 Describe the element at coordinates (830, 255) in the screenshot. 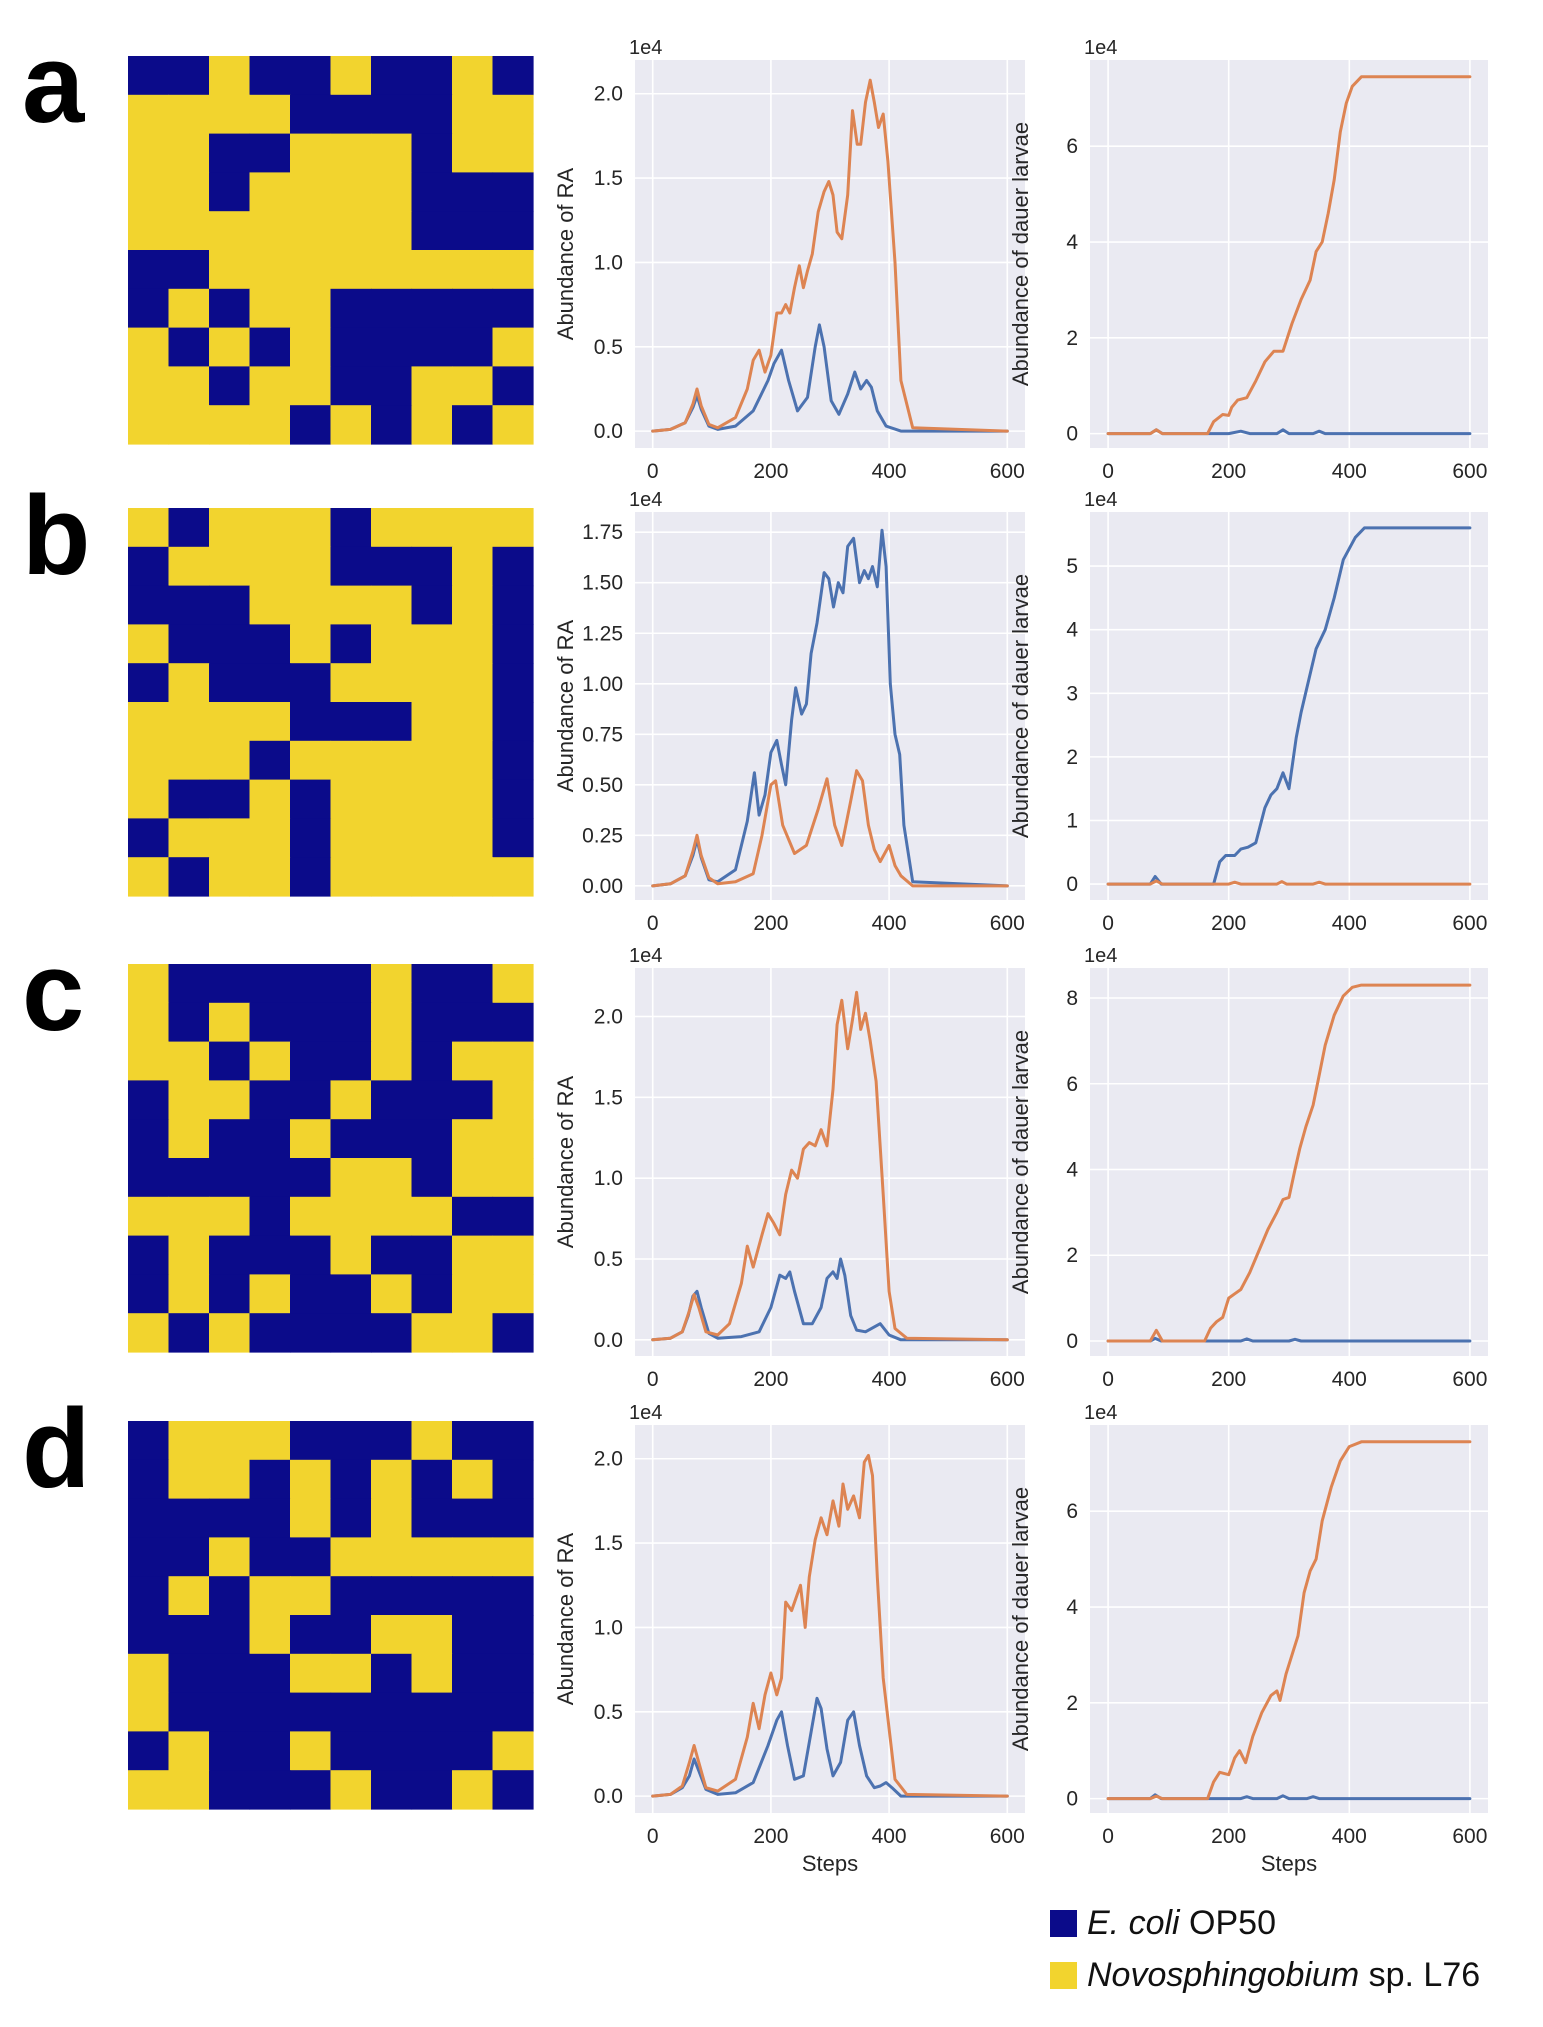

I see `ra-a-series-orange-line` at that location.